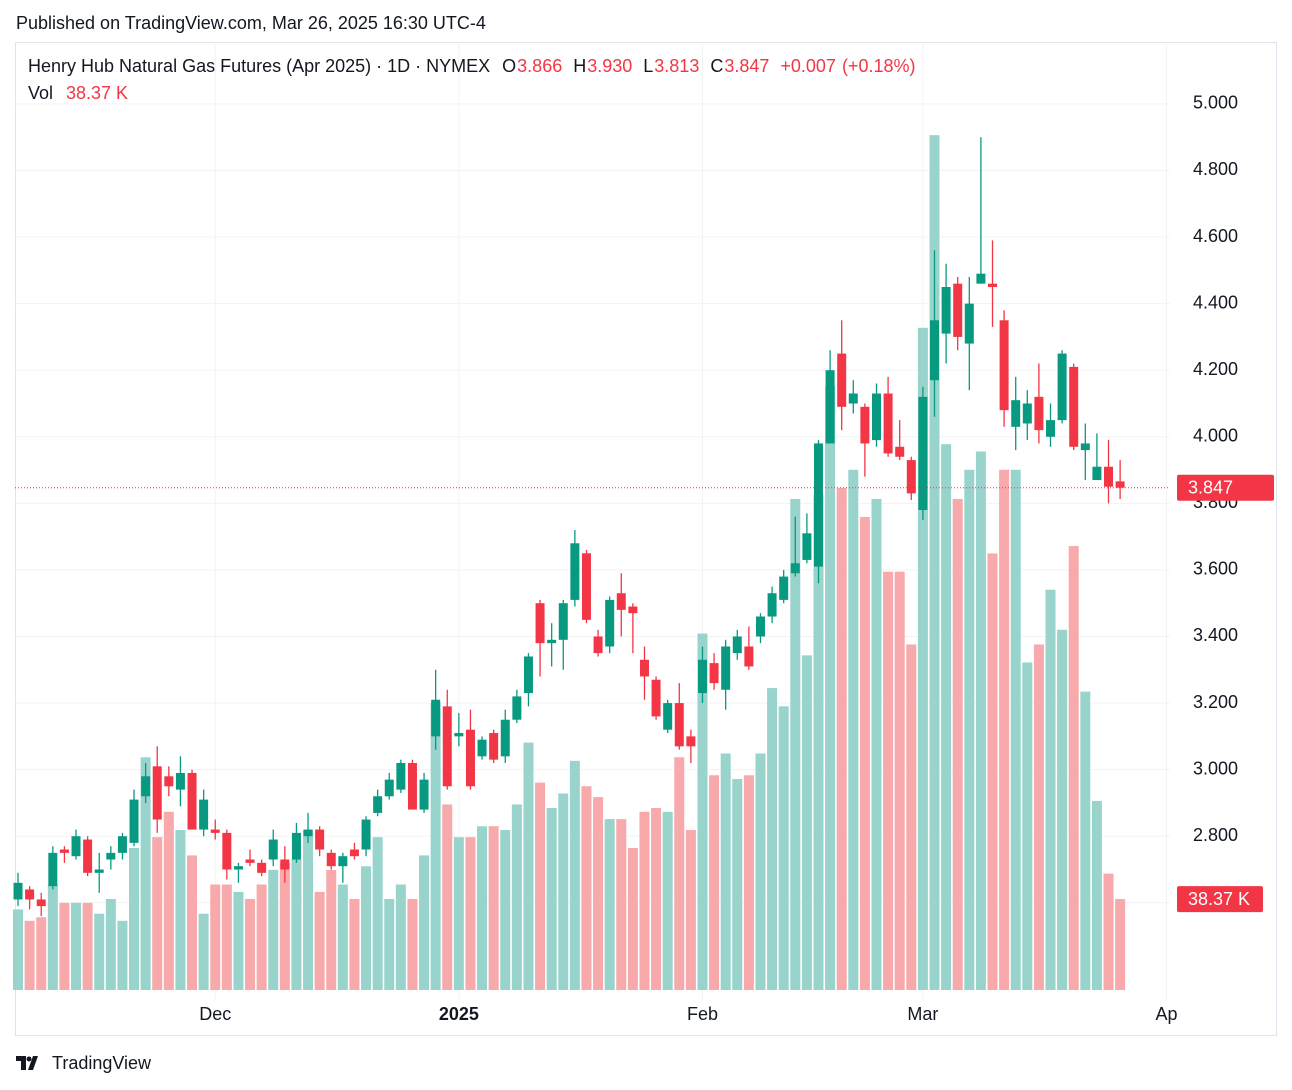 This screenshot has width=1292, height=1090. Describe the element at coordinates (716, 66) in the screenshot. I see `readout-name: C` at that location.